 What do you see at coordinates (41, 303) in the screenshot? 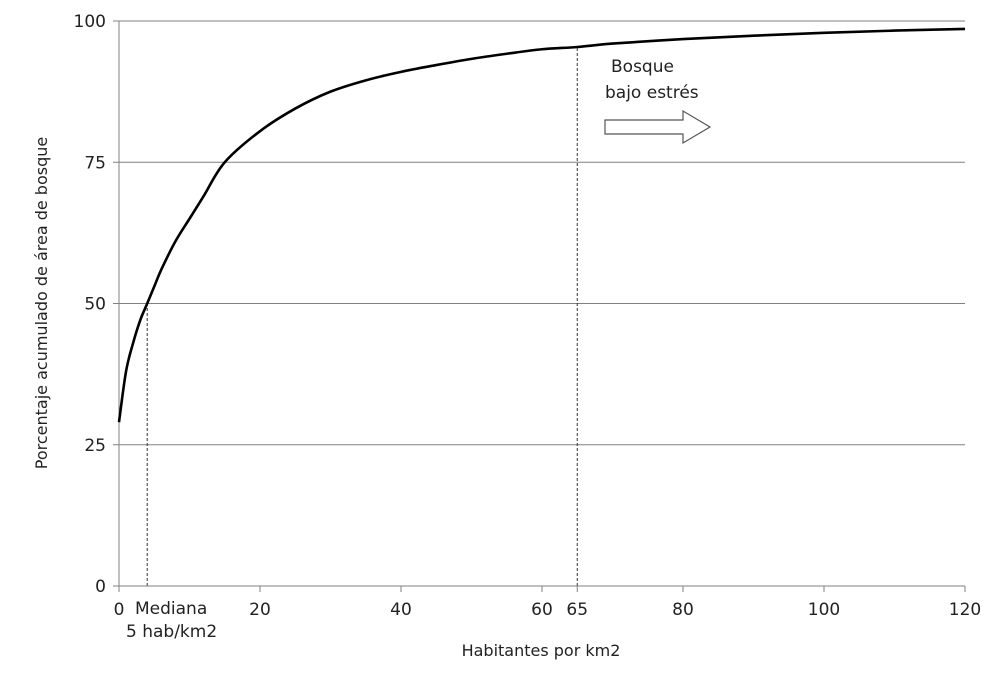
I see `y-axis-title: Porcentaje acumulado de área de bosque` at bounding box center [41, 303].